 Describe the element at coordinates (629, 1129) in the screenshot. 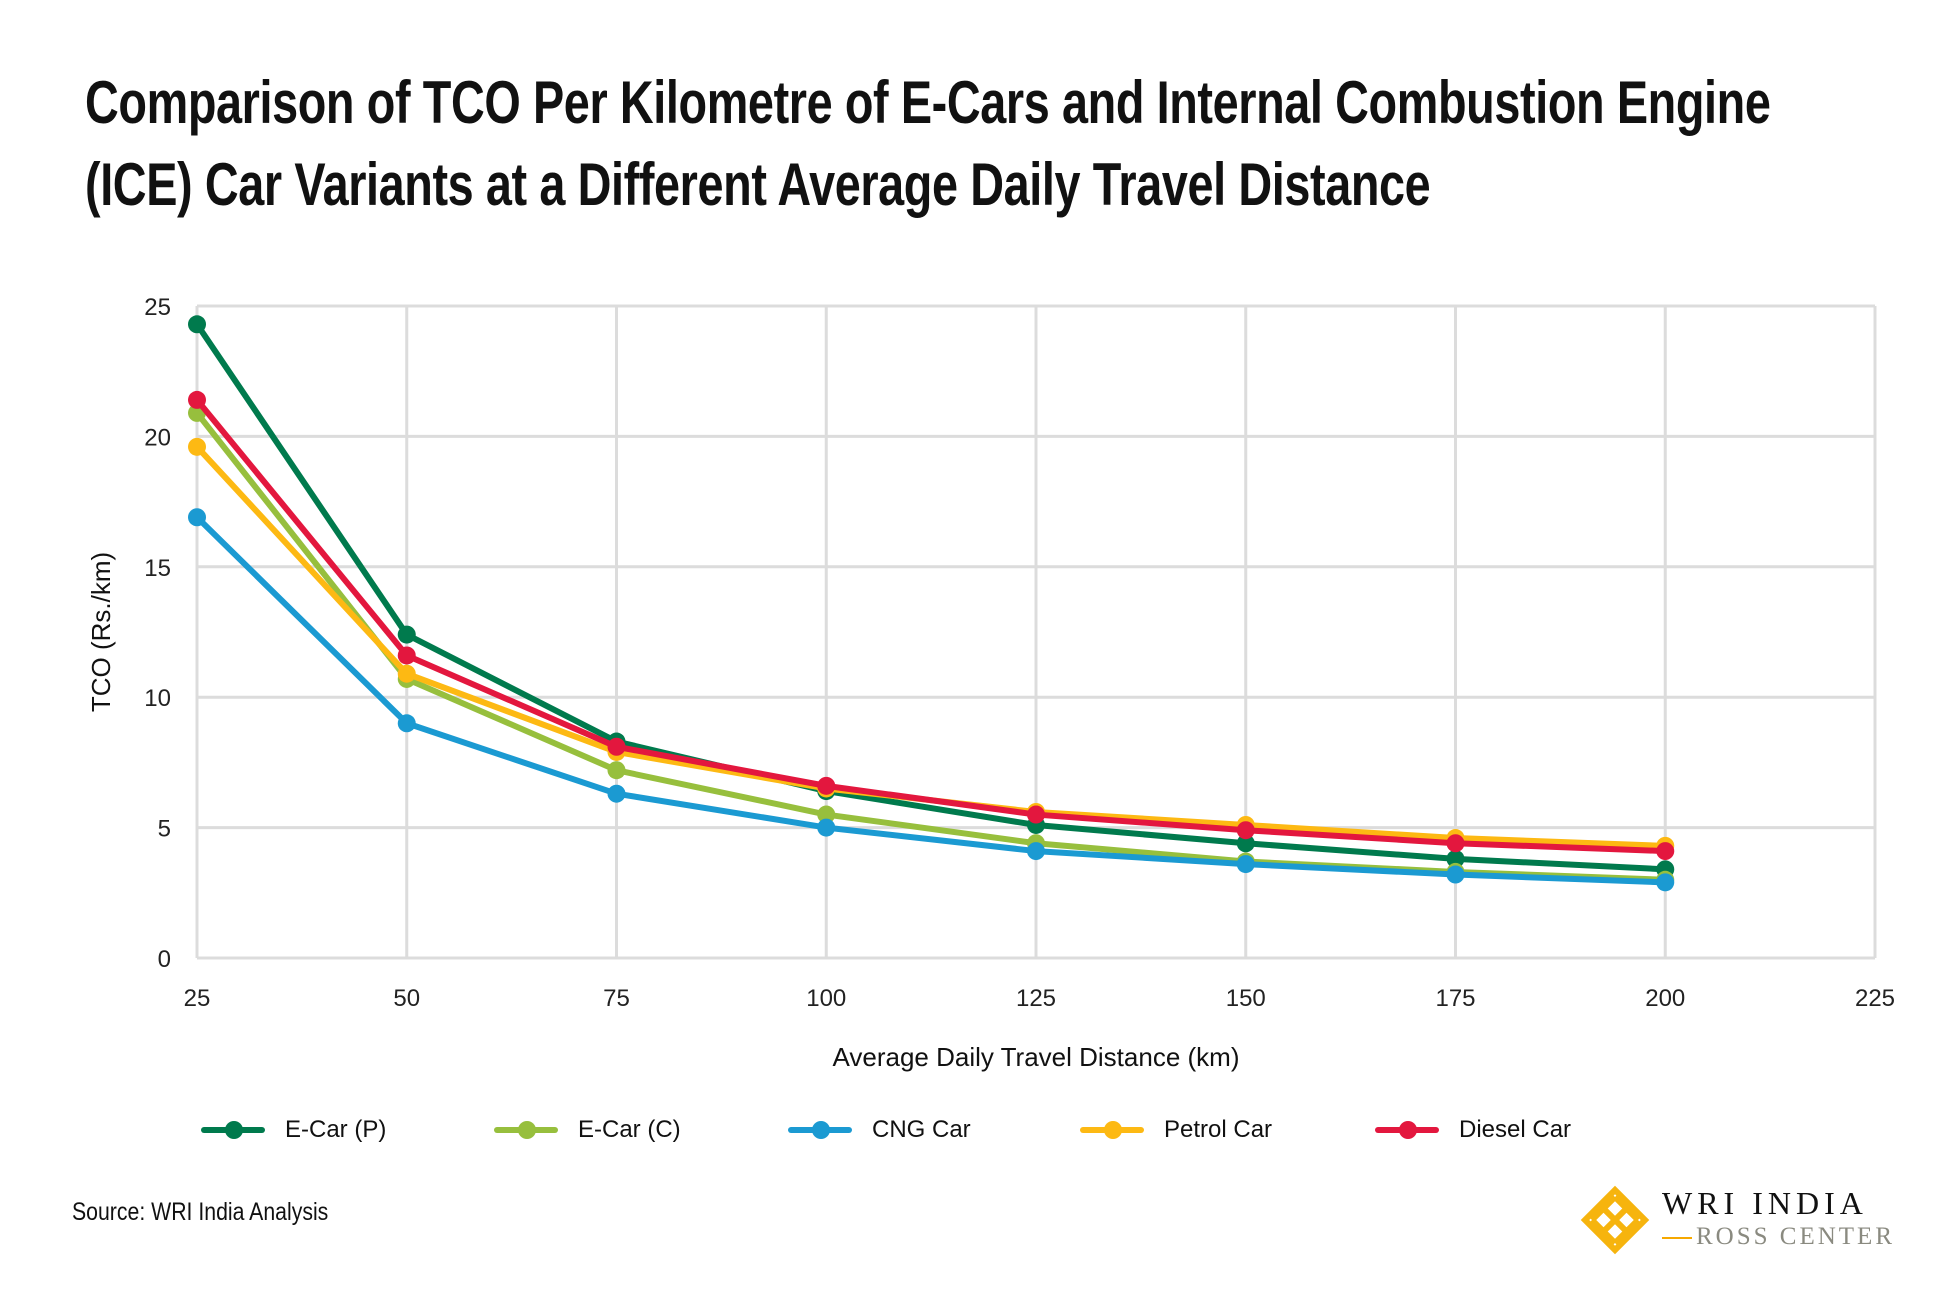

I see `legend-label: E-Car (C)` at that location.